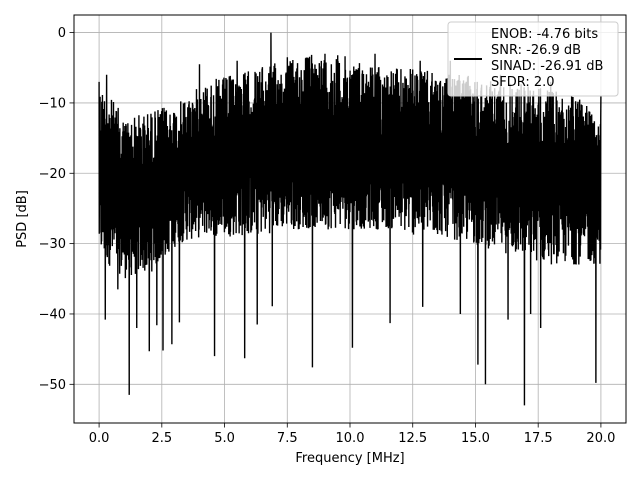 The image size is (640, 480). Describe the element at coordinates (412, 438) in the screenshot. I see `x-tick-label: 12.5` at that location.